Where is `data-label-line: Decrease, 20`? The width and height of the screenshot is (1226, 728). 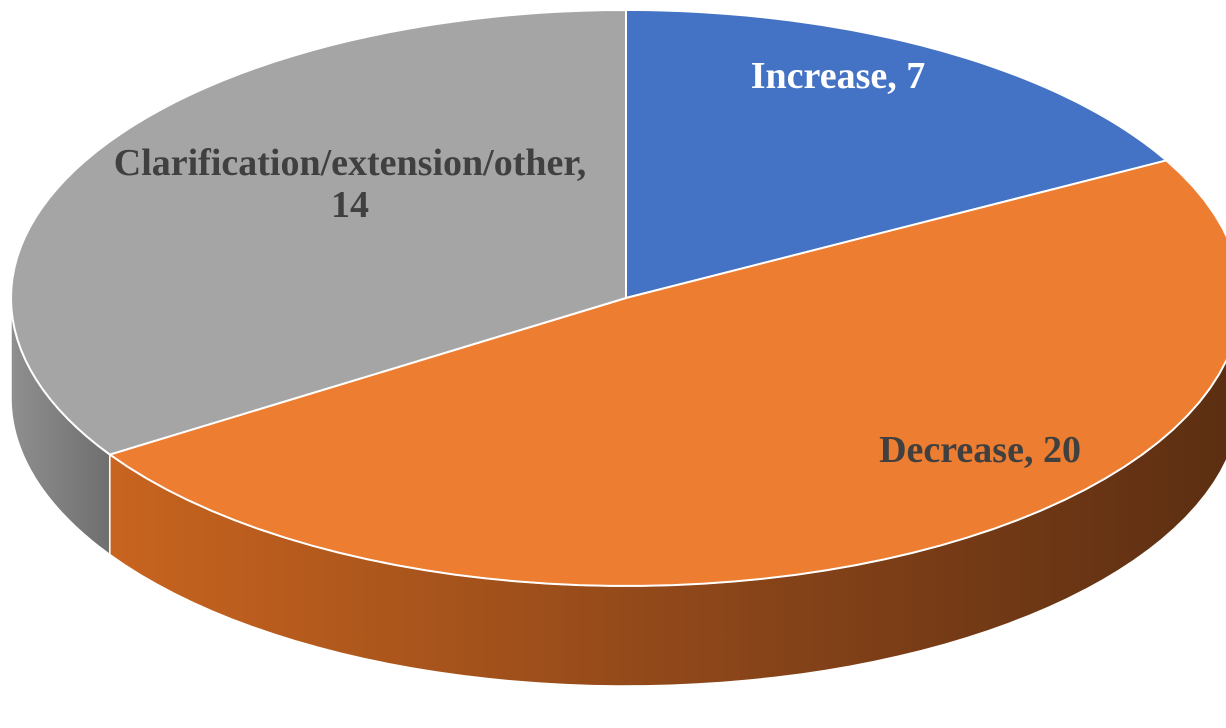 data-label-line: Decrease, 20 is located at coordinates (980, 450).